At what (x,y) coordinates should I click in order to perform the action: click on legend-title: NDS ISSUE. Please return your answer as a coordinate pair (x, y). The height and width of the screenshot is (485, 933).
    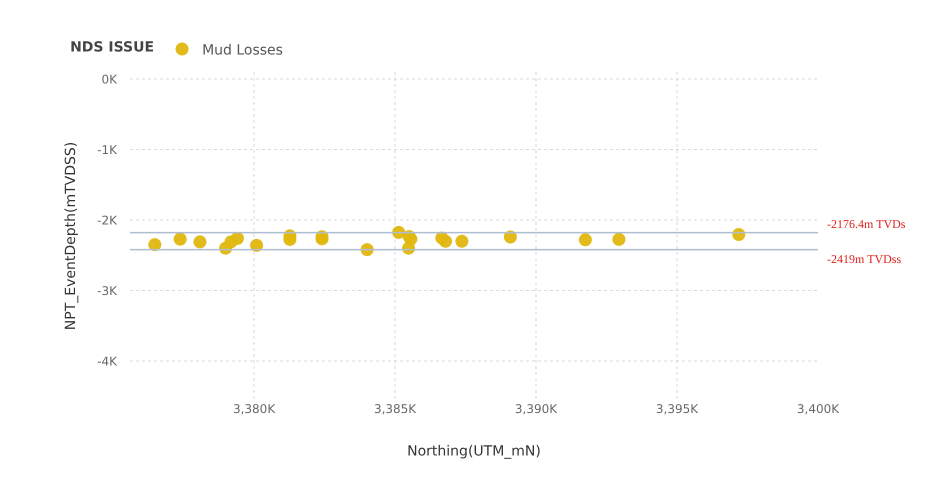
    Looking at the image, I should click on (112, 48).